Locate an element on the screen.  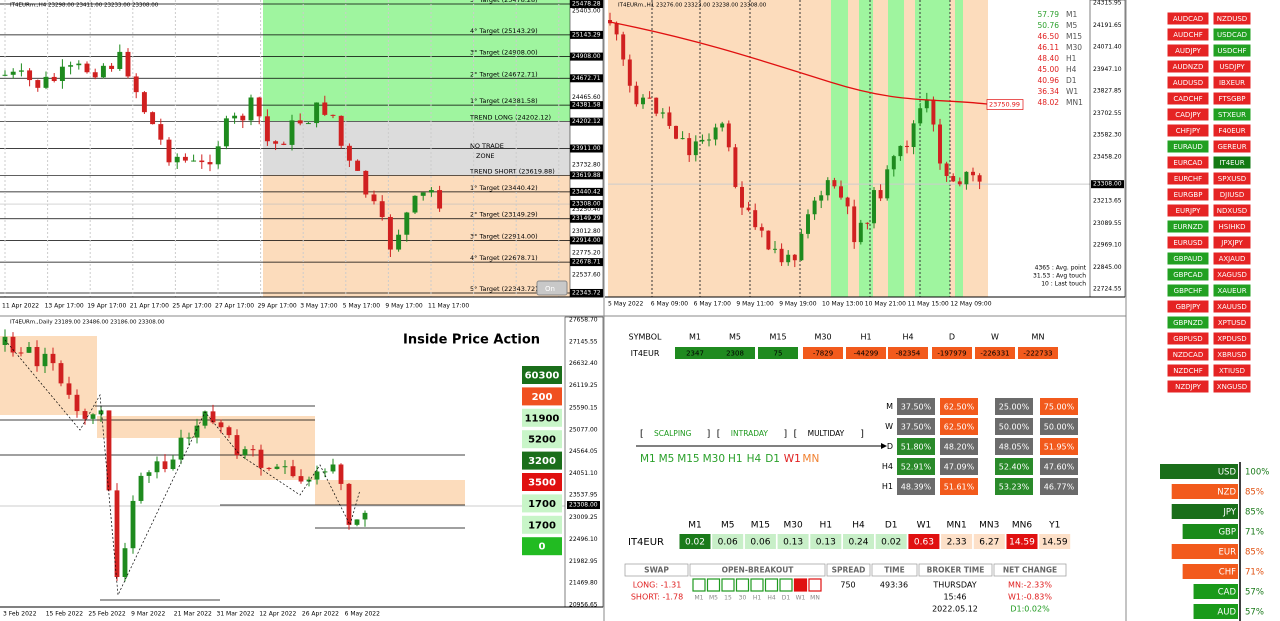
price-label: 25590.15 is located at coordinates (583, 407).